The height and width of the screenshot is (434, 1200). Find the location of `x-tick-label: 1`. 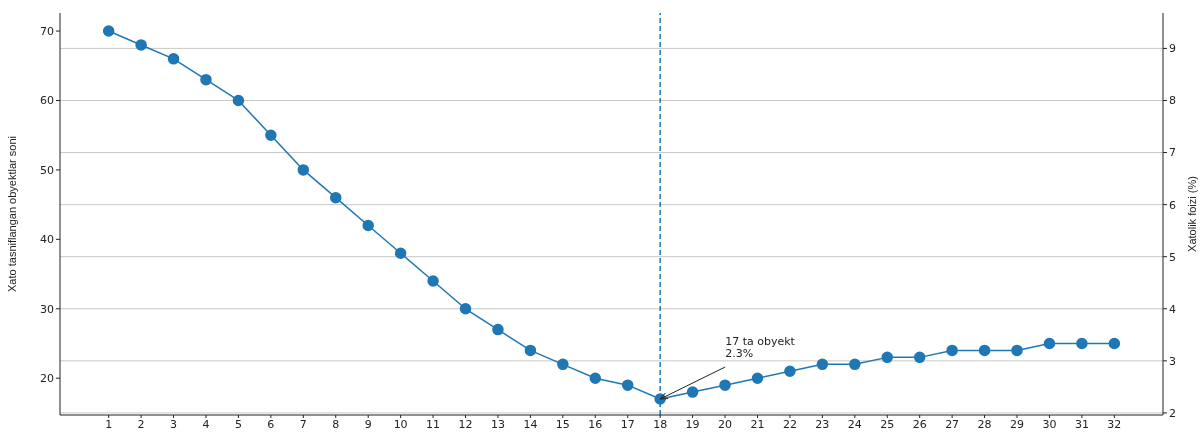

x-tick-label: 1 is located at coordinates (109, 424).